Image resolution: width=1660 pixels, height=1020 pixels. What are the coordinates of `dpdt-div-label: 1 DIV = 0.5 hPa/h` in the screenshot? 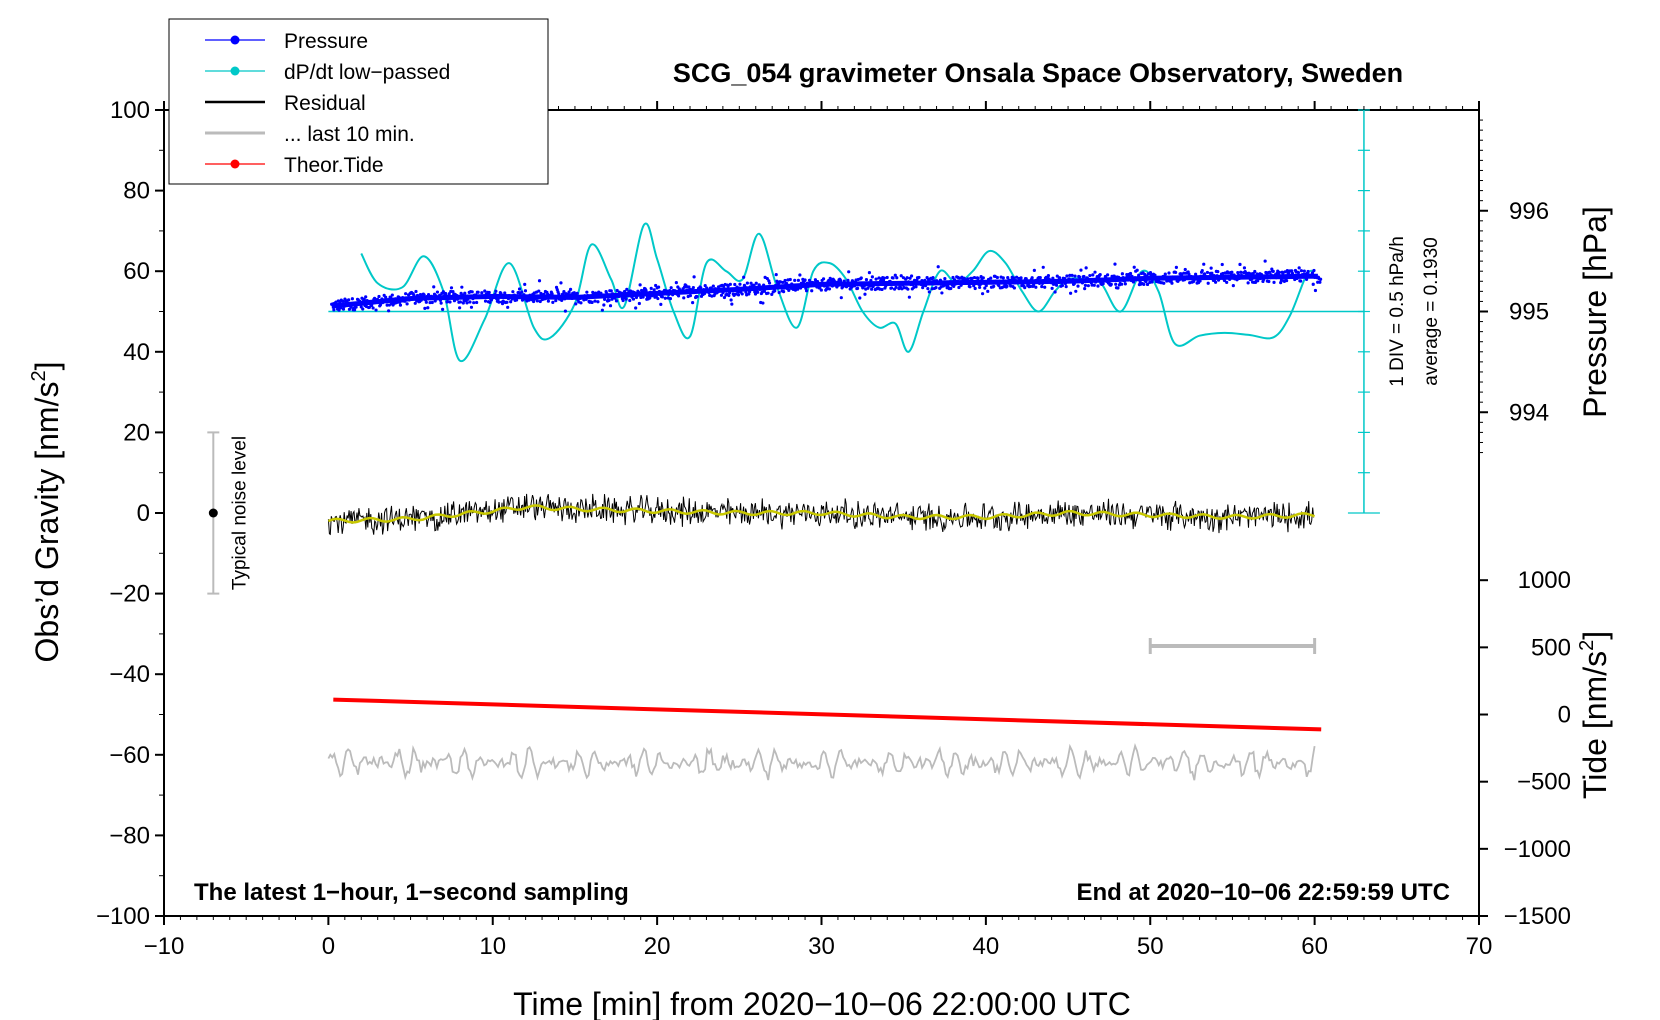 It's located at (1397, 311).